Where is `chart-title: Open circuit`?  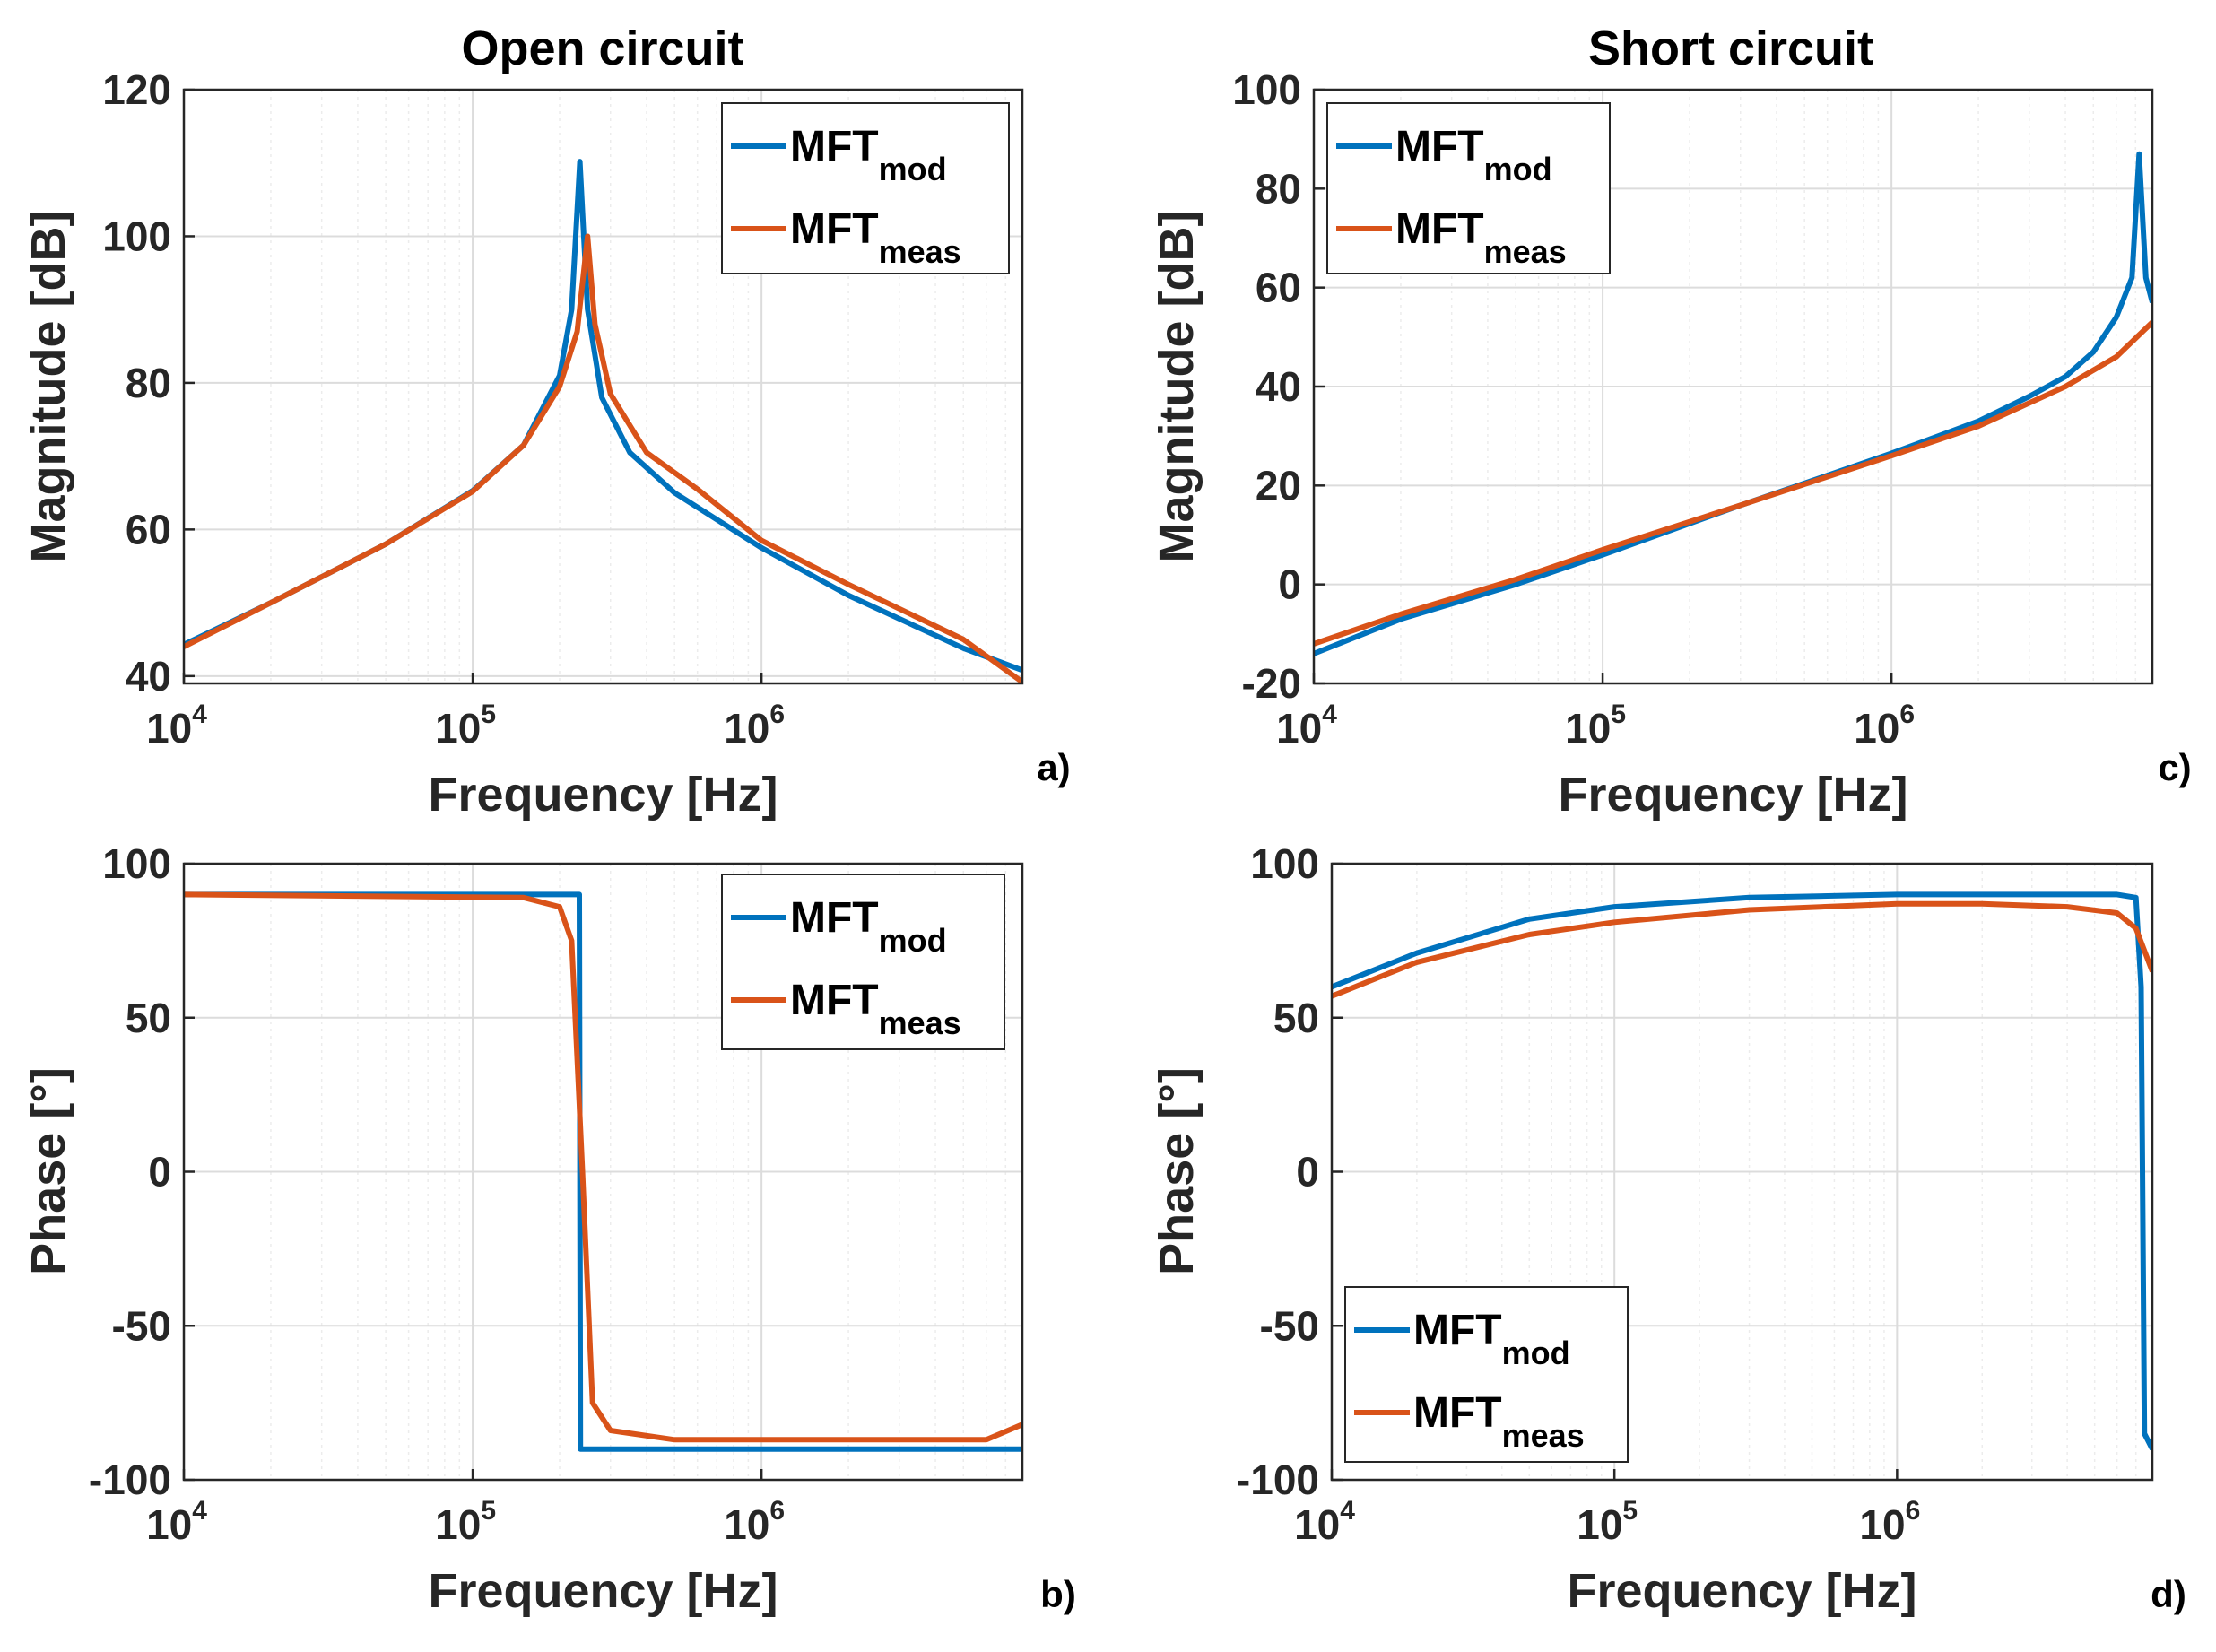
chart-title: Open circuit is located at coordinates (602, 48).